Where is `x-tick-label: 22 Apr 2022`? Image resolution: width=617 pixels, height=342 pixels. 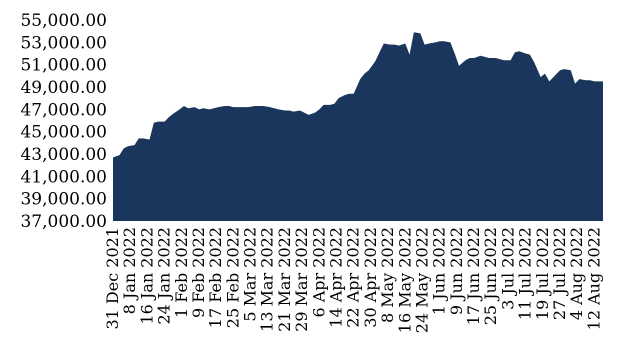
x-tick-label: 22 Apr 2022 is located at coordinates (353, 277).